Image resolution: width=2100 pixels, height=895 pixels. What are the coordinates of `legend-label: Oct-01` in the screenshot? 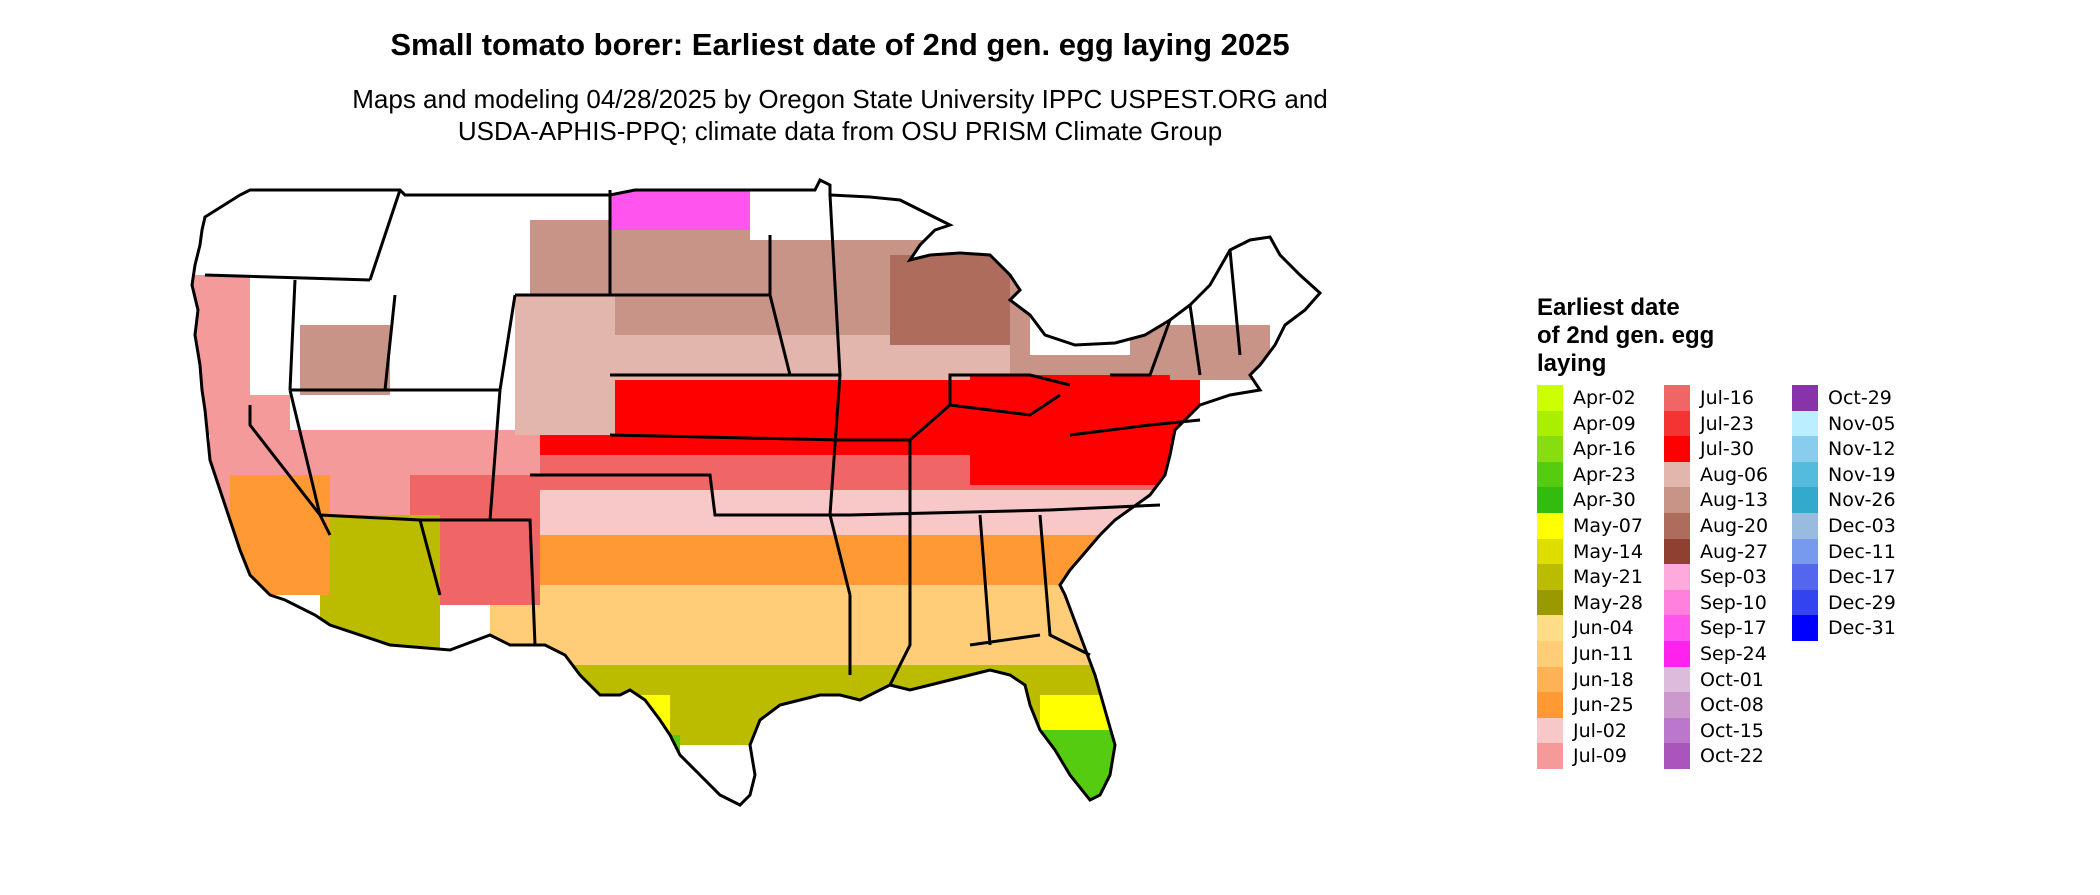 It's located at (1732, 679).